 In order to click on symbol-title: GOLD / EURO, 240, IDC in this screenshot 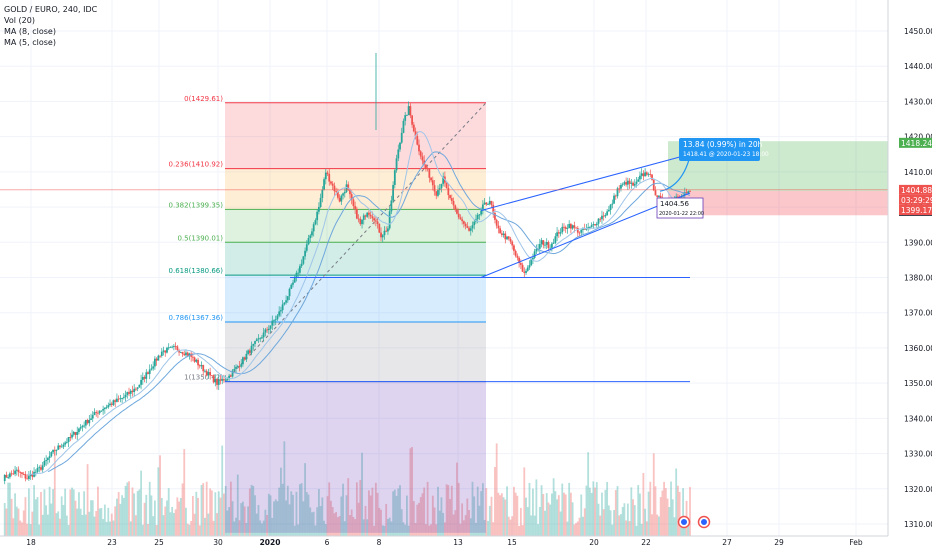, I will do `click(51, 9)`.